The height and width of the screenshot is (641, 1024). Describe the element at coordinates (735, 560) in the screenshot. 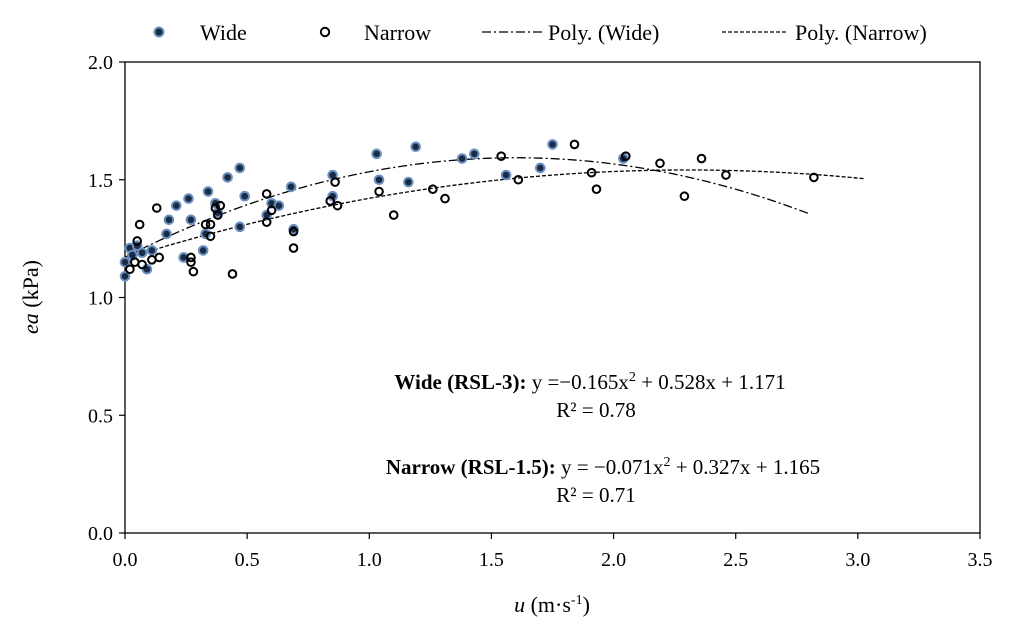

I see `x-tick-label: 2.5` at that location.